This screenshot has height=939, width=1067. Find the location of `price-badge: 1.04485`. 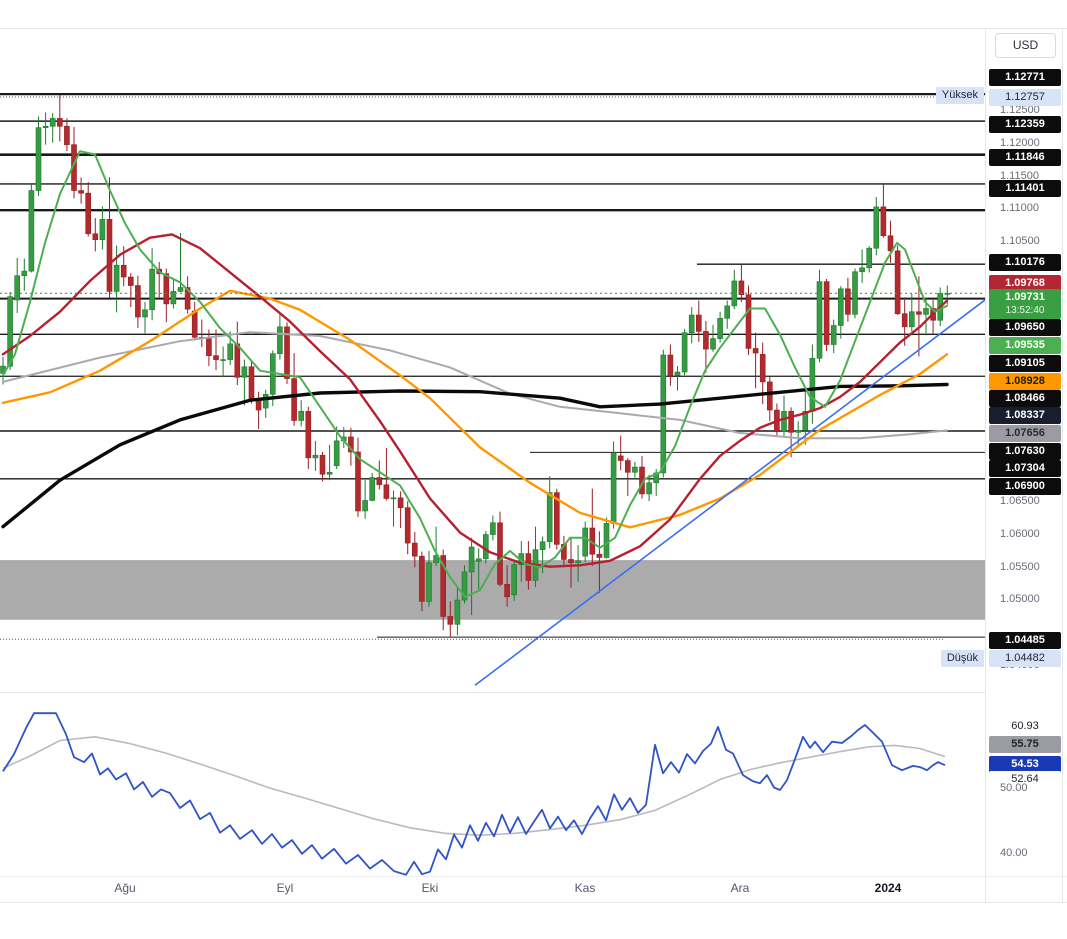

price-badge: 1.04485 is located at coordinates (1025, 640).